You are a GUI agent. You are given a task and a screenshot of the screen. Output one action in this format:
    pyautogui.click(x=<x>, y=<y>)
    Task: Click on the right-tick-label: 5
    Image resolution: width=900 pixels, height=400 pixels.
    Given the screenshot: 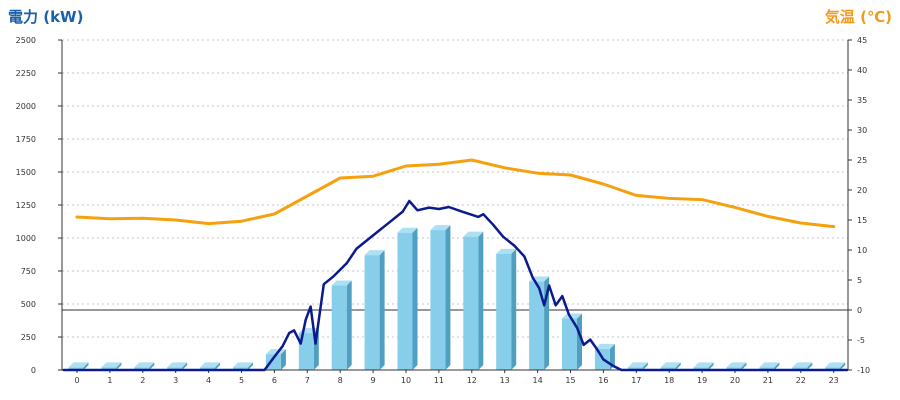 What is the action you would take?
    pyautogui.click(x=859, y=280)
    